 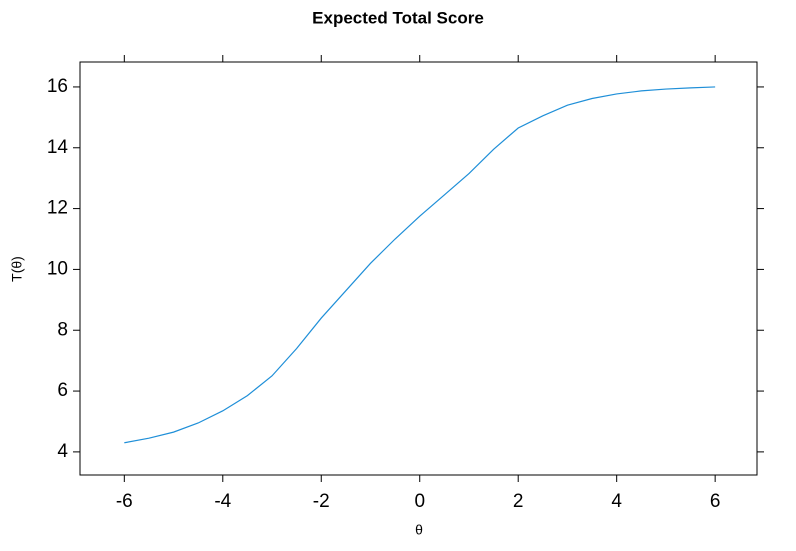 I want to click on x-tick-label: -4, so click(x=222, y=501).